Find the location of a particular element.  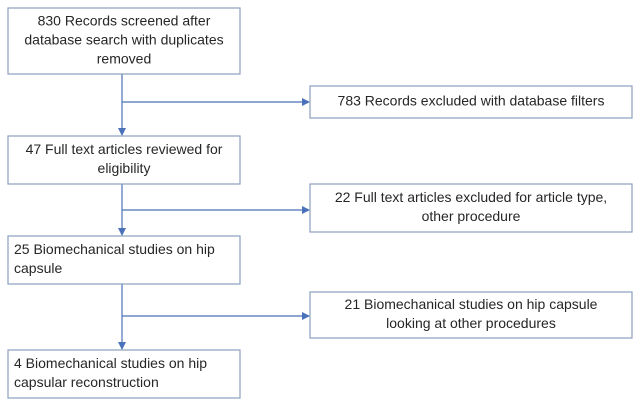

flow-box: 25 Biomechanical studies on hip capsule is located at coordinates (124, 260).